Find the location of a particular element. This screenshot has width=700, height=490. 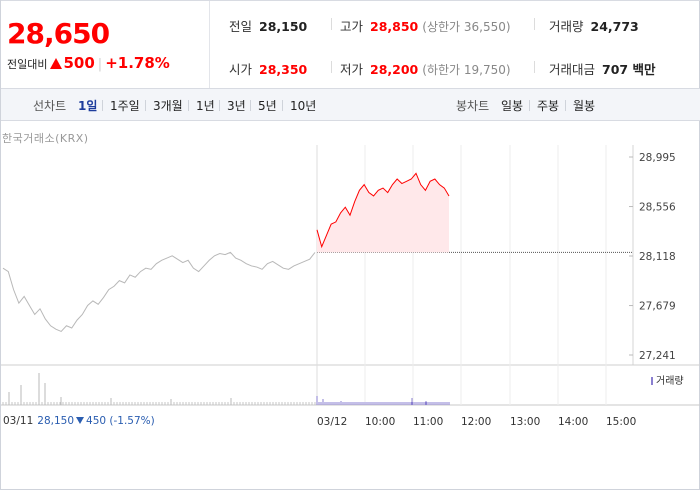

x-tick-label: 13:00 is located at coordinates (525, 422).